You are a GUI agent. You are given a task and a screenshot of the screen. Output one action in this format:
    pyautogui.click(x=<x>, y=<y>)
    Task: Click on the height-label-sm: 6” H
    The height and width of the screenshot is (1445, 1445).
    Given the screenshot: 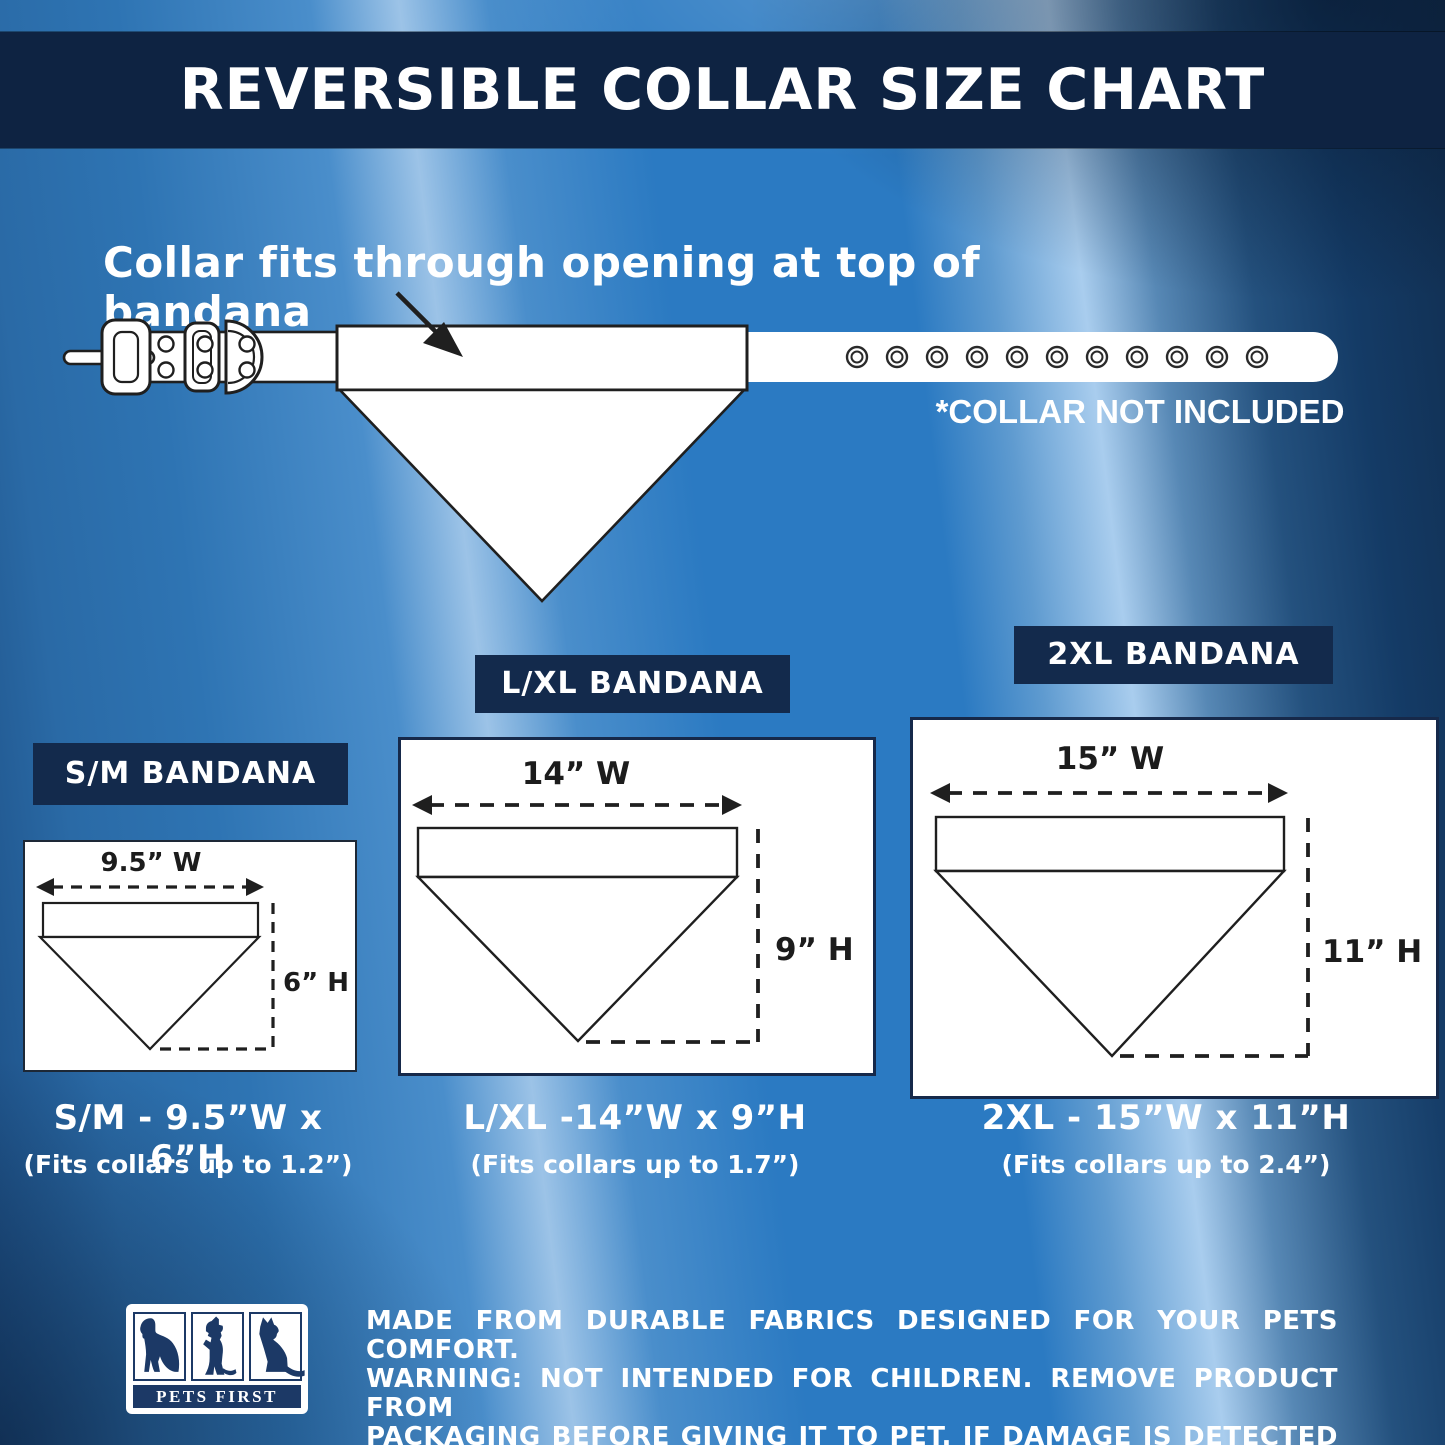 What is the action you would take?
    pyautogui.click(x=316, y=983)
    